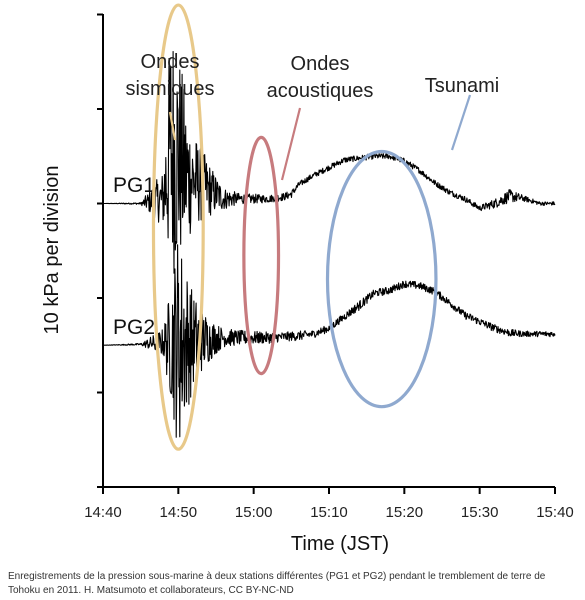 Image resolution: width=585 pixels, height=600 pixels. Describe the element at coordinates (134, 185) in the screenshot. I see `series-label-pg1: PG1` at that location.